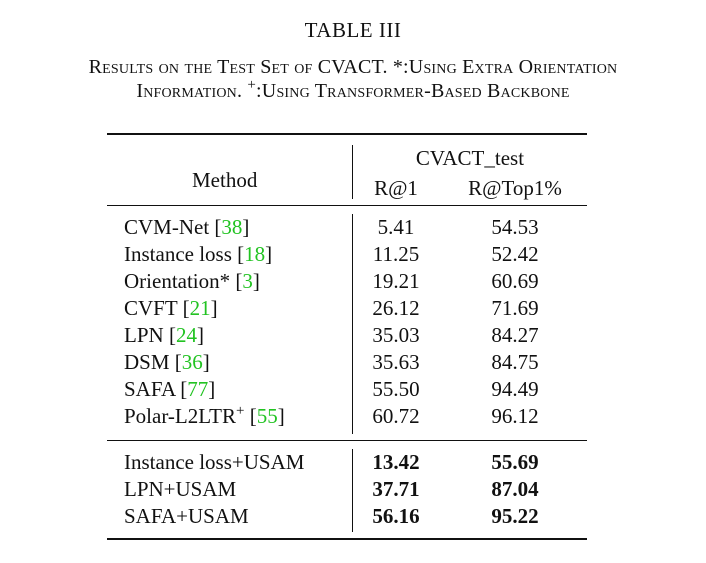 The width and height of the screenshot is (706, 563). Describe the element at coordinates (170, 389) in the screenshot. I see `method-cell: SAFA [77]` at that location.